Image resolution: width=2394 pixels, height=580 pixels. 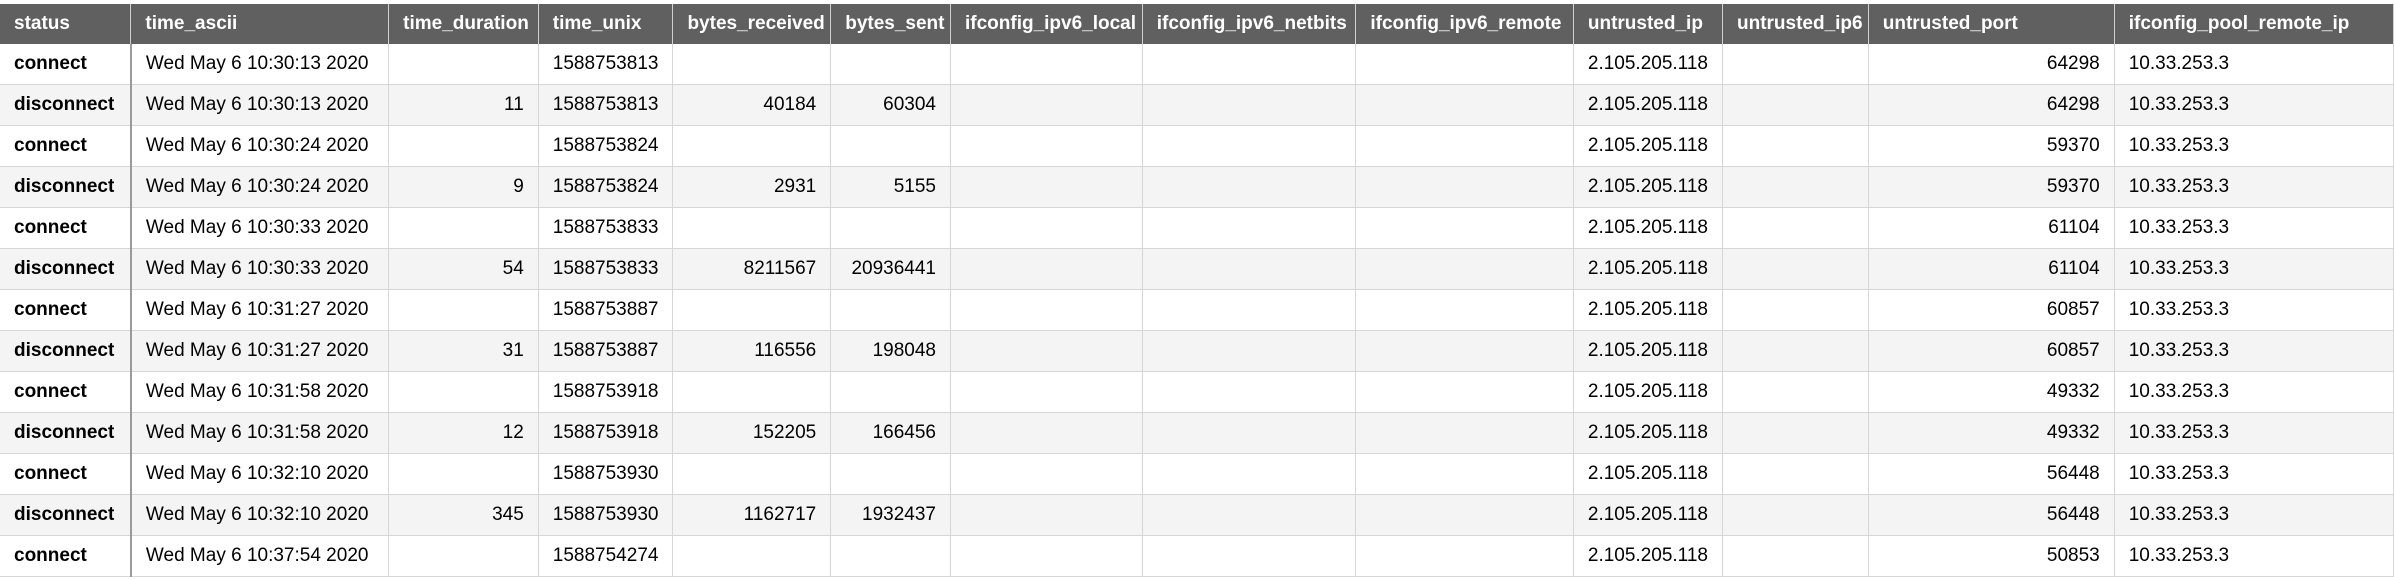 What do you see at coordinates (1648, 24) in the screenshot?
I see `column-header-untrusted-ip: untrusted_ip` at bounding box center [1648, 24].